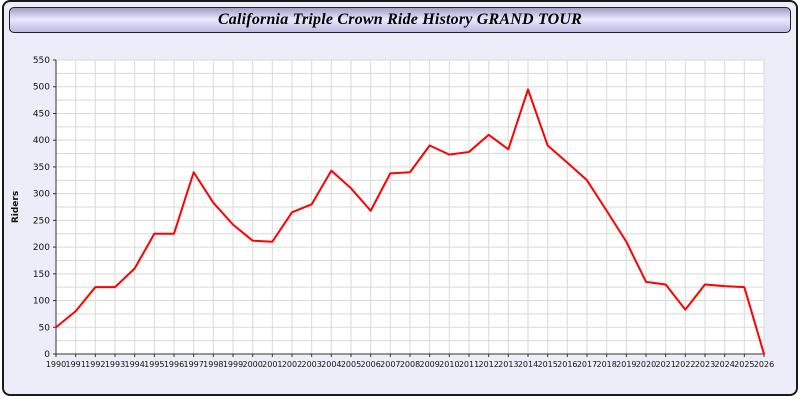  What do you see at coordinates (174, 364) in the screenshot?
I see `svg-text: 1996` at bounding box center [174, 364].